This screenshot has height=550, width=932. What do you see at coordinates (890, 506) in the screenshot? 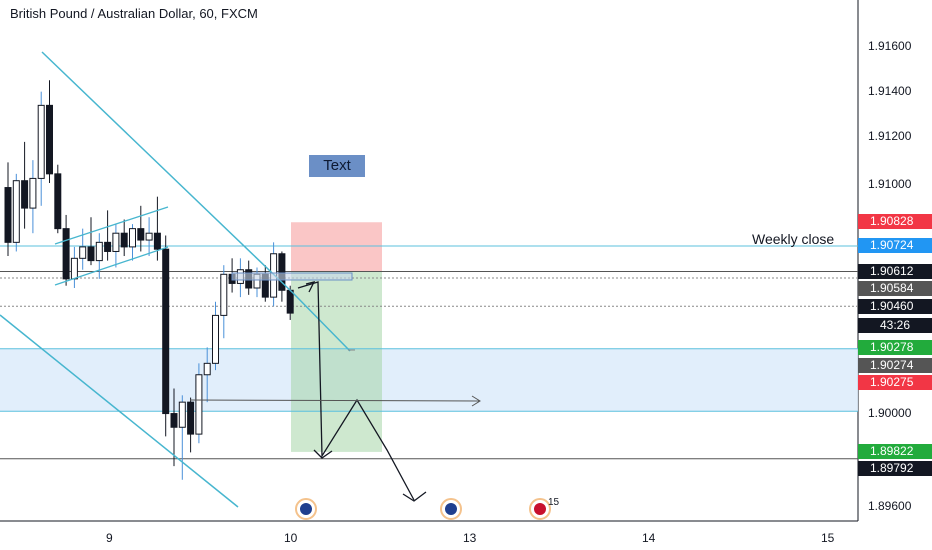
I see `price-label: 1.89600` at bounding box center [890, 506].